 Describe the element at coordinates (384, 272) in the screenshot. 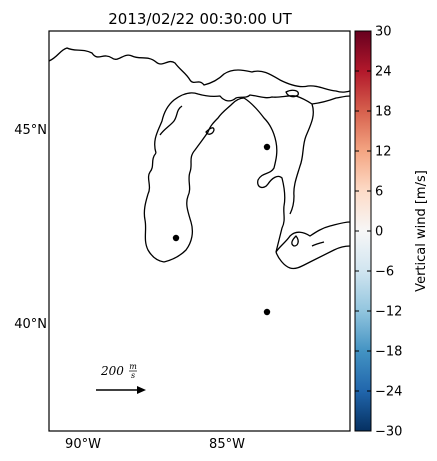

I see `colorbar-tick-label: −6` at that location.